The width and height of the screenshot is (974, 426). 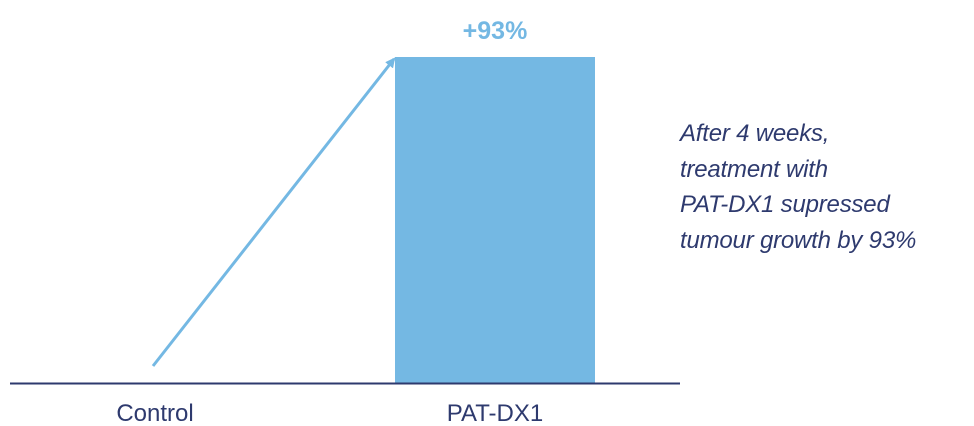 I want to click on annotation-line: treatment with, so click(x=754, y=169).